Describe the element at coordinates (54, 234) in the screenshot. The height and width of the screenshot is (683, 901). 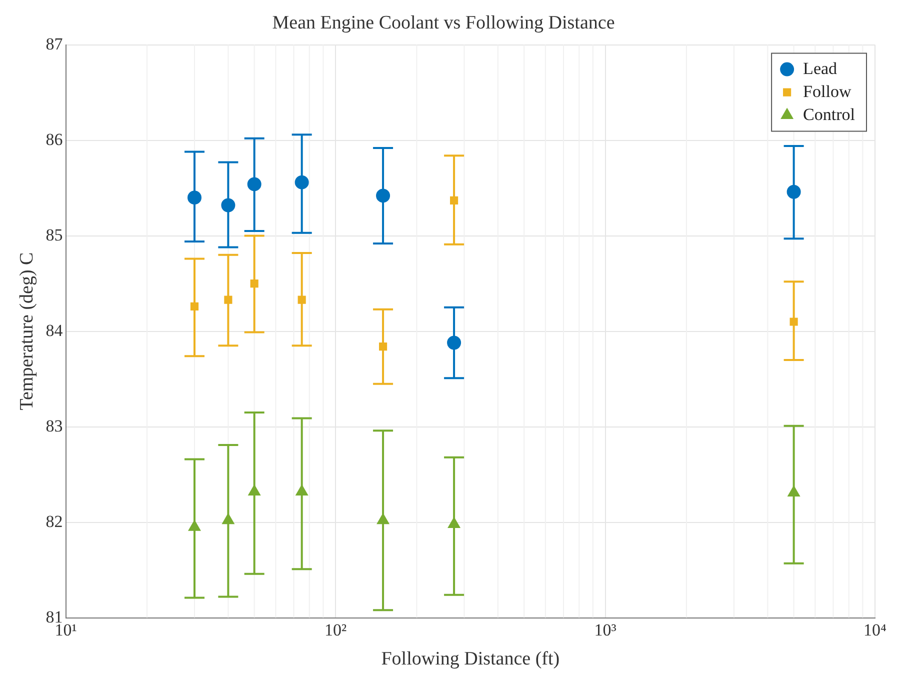
I see `y-tick-label: 85` at that location.